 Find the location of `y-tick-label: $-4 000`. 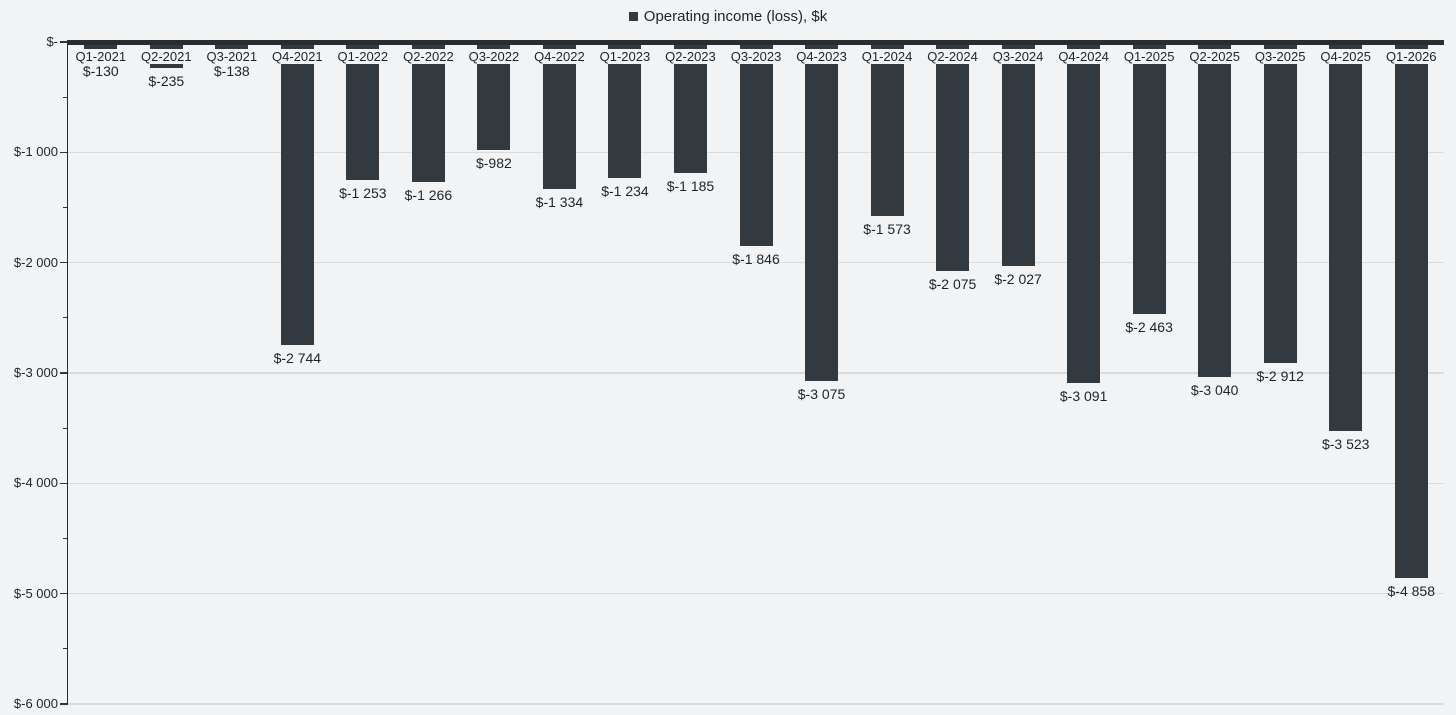

y-tick-label: $-4 000 is located at coordinates (35, 483).